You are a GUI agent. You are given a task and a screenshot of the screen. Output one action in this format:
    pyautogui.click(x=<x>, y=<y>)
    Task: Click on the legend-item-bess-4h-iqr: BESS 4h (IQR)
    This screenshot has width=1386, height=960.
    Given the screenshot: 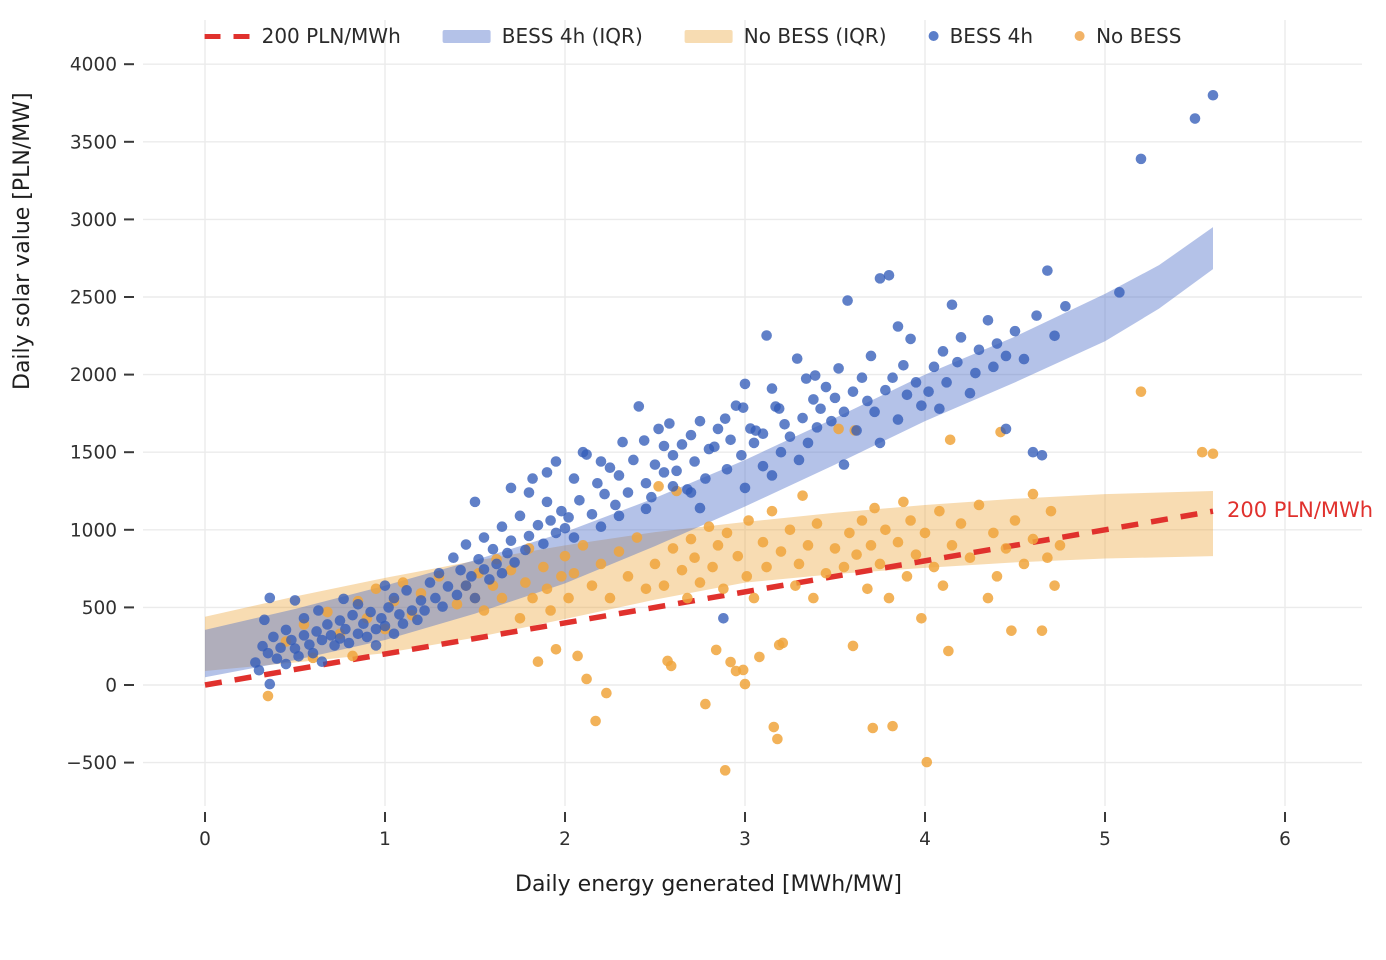 What is the action you would take?
    pyautogui.click(x=542, y=36)
    